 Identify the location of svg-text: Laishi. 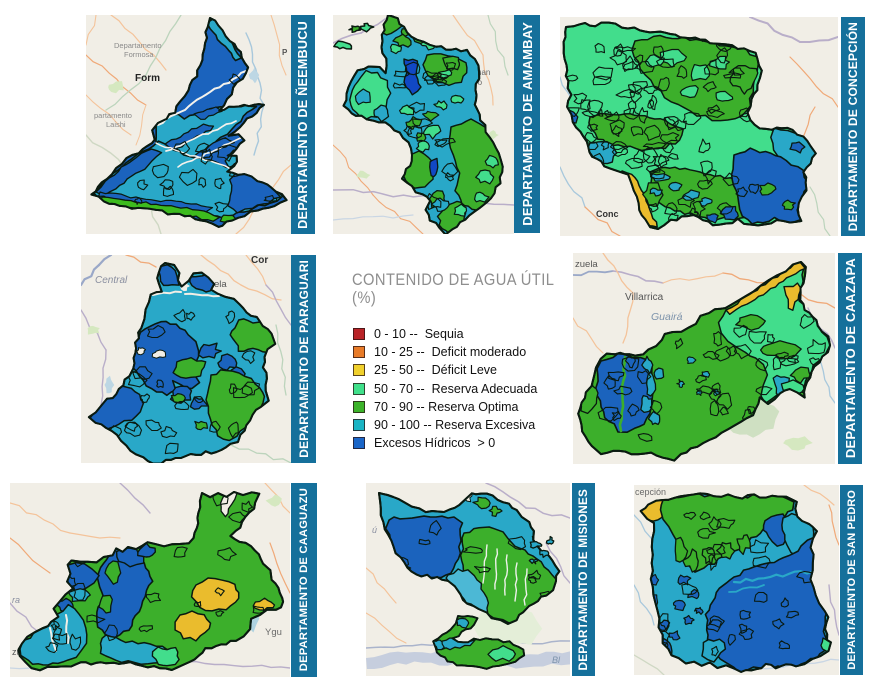
(116, 124).